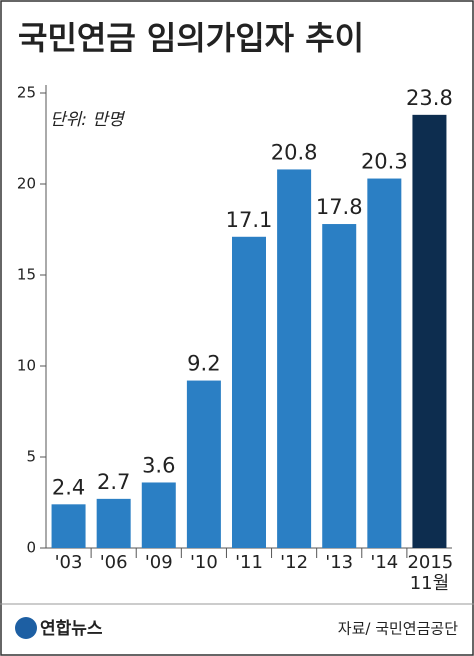  Describe the element at coordinates (71, 628) in the screenshot. I see `logo-text: 연합뉴스` at that location.